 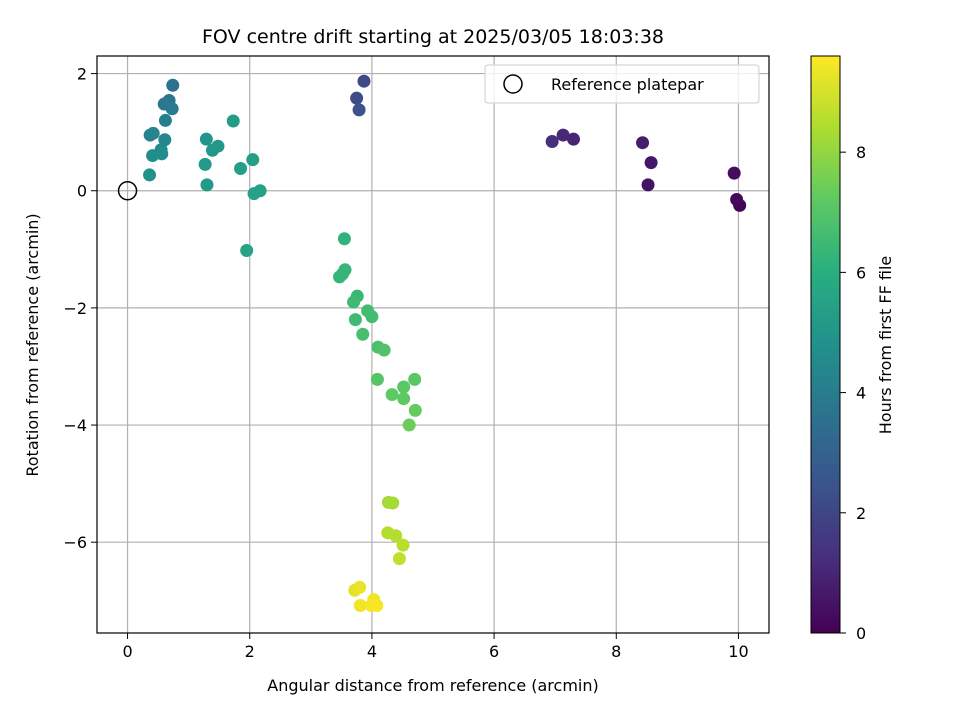 I want to click on x-tick-label: 6, so click(x=494, y=651).